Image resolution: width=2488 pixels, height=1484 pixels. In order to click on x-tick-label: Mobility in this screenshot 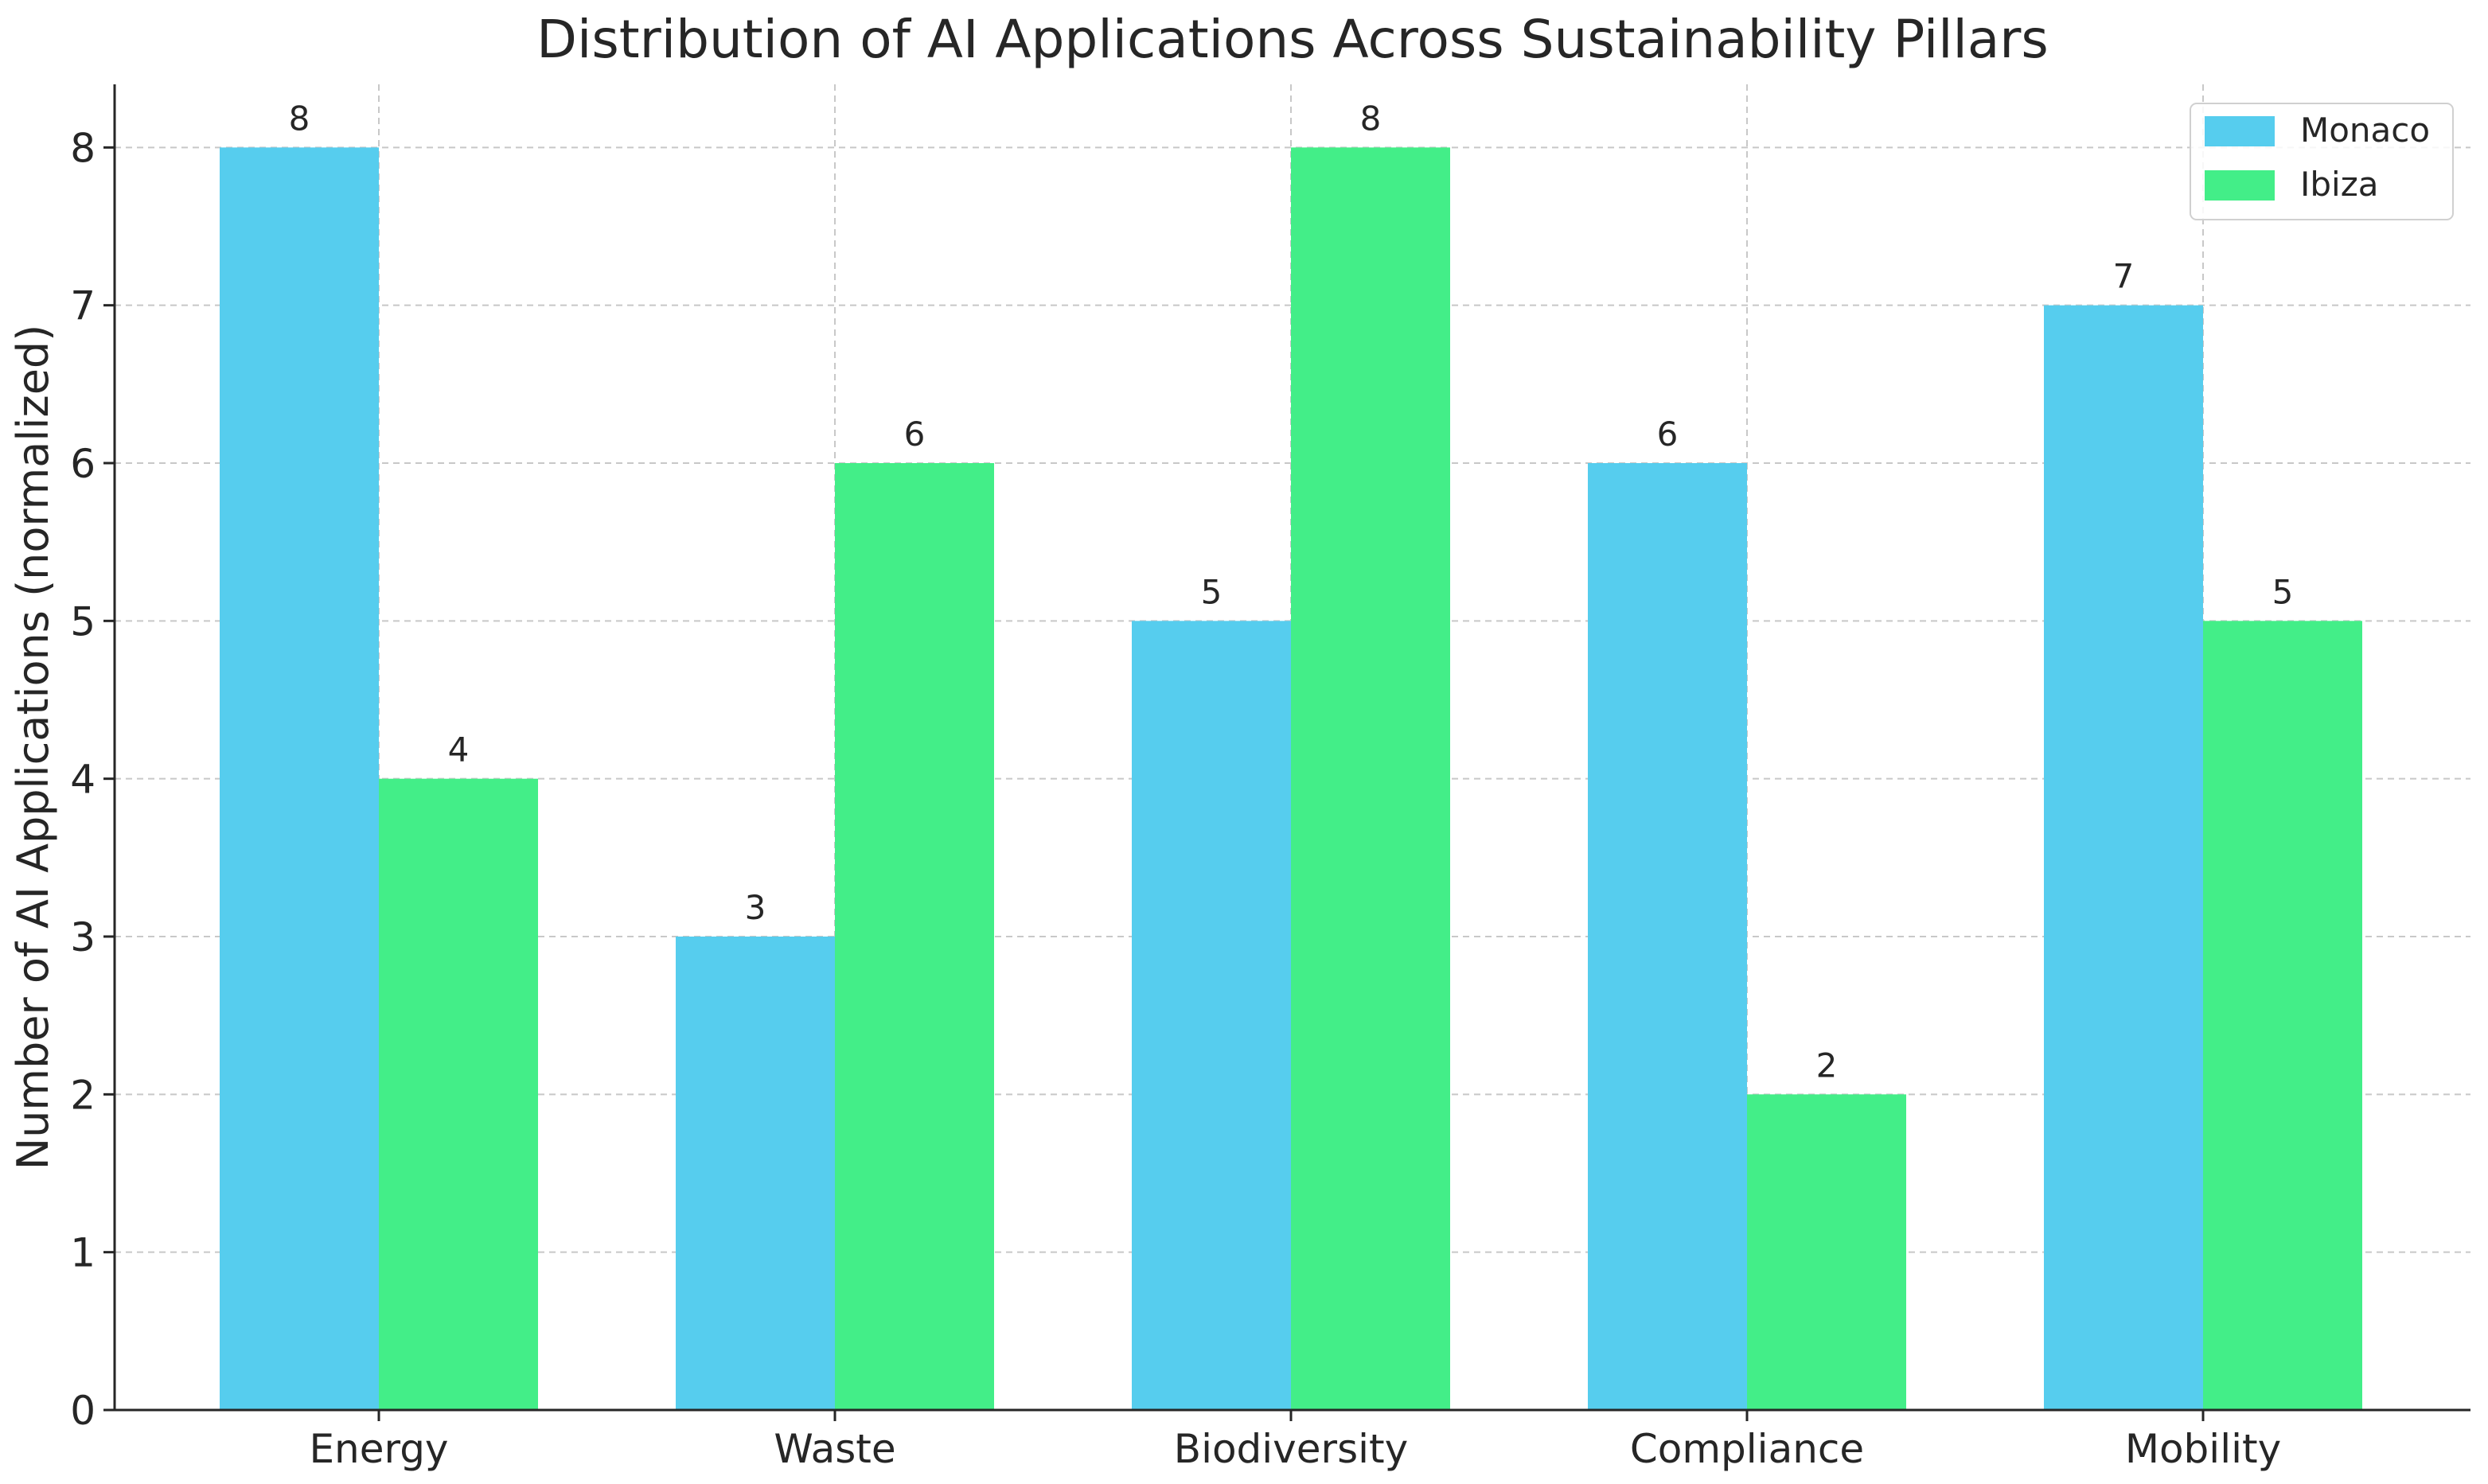, I will do `click(2203, 1449)`.